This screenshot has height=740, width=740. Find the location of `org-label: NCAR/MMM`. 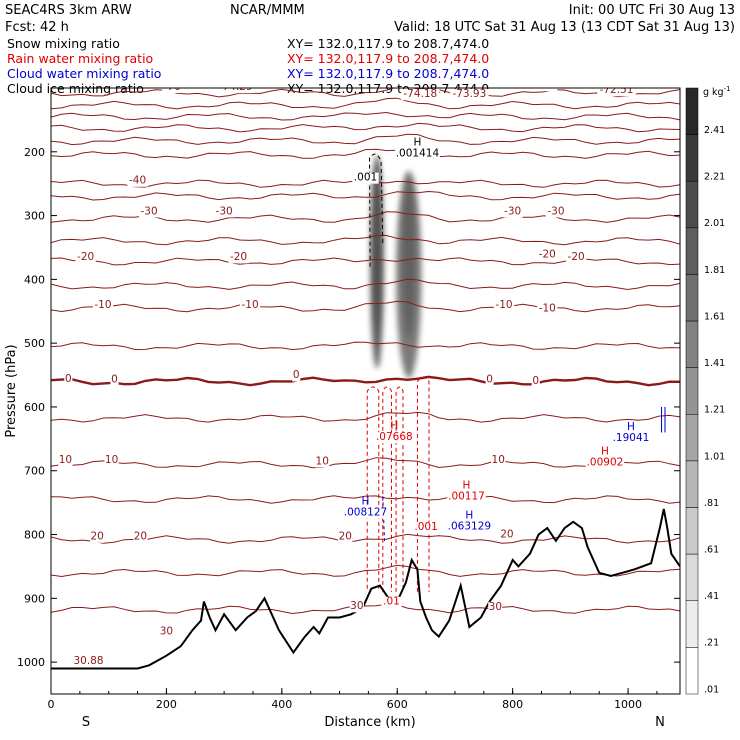

org-label: NCAR/MMM is located at coordinates (267, 10).